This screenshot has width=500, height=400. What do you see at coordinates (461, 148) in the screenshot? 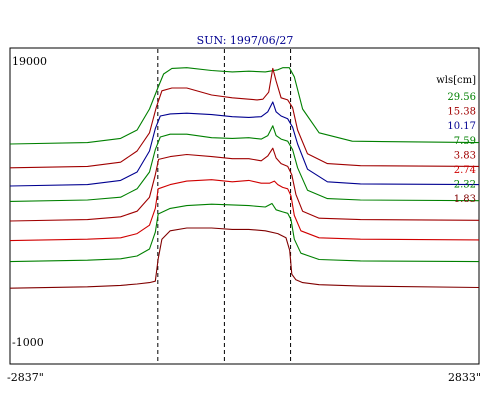
I see `legend-items: 29.56 15.38 10.17 7.59 3.83 2.74 2.32 1.83` at bounding box center [461, 148].